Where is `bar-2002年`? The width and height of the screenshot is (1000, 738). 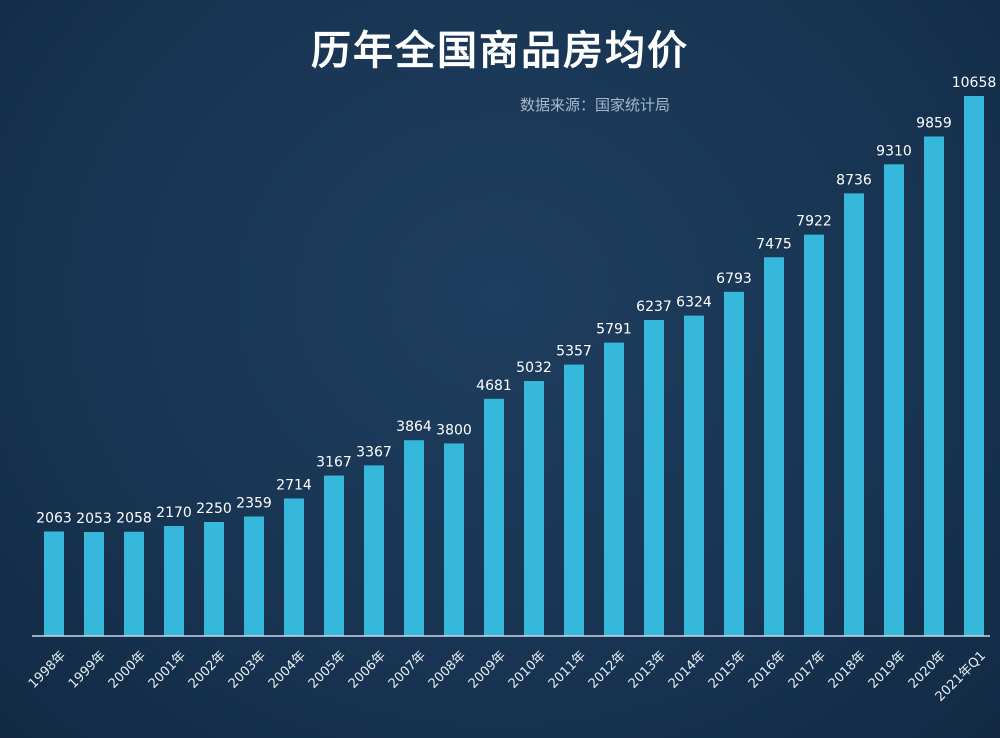
bar-2002年 is located at coordinates (214, 579).